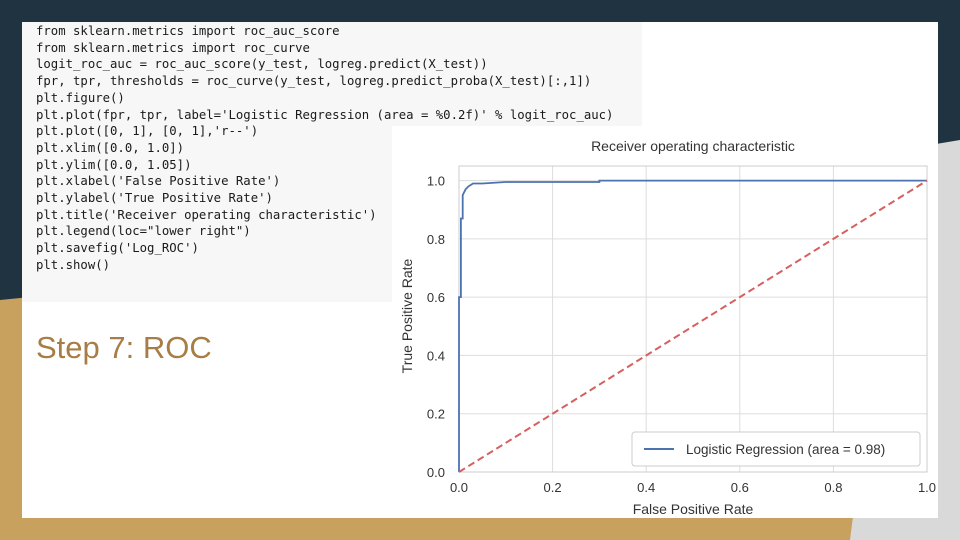 Image resolution: width=960 pixels, height=540 pixels. Describe the element at coordinates (436, 297) in the screenshot. I see `y-tick-label: 0.6` at that location.